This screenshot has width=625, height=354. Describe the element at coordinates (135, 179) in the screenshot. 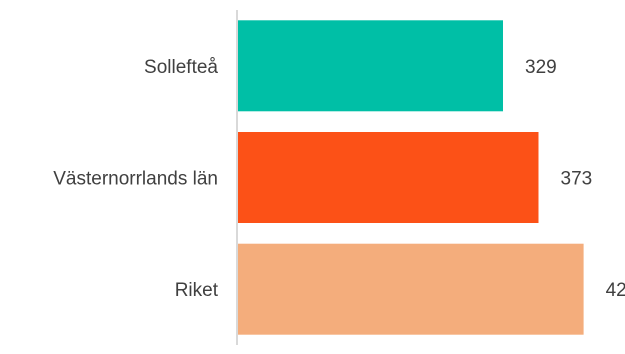

I see `category-label-2: Västernorrlands län` at that location.